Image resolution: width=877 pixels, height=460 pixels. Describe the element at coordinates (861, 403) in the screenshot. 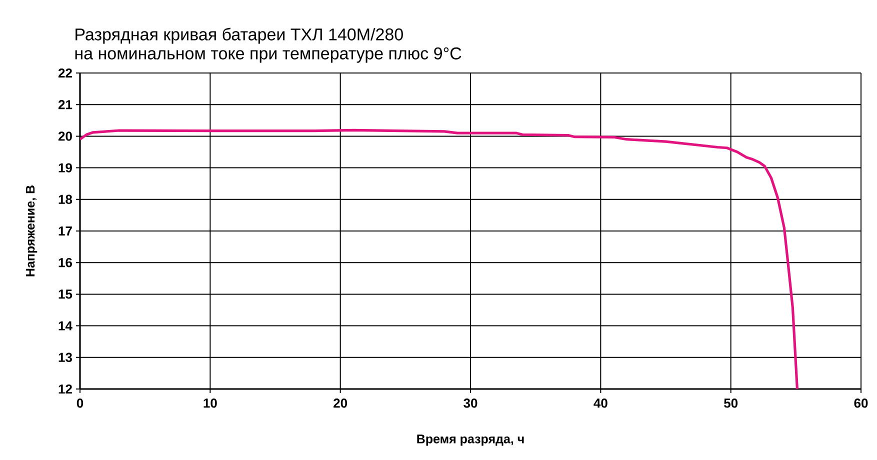

I see `x-tick-label: 60` at that location.